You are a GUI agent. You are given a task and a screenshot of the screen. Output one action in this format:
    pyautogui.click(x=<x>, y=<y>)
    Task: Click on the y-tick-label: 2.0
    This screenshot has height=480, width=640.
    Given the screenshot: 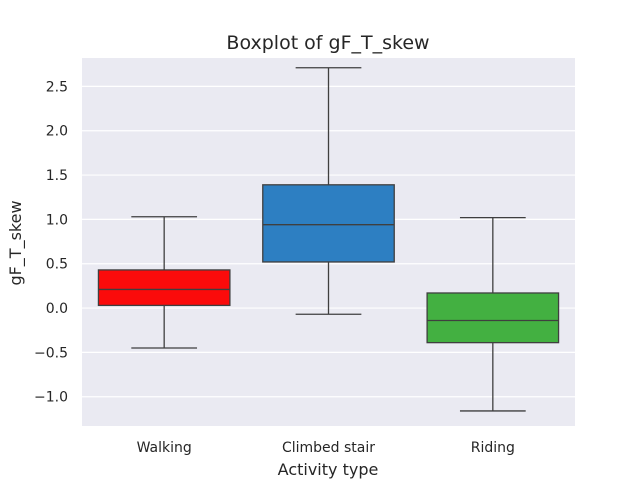 What is the action you would take?
    pyautogui.click(x=57, y=132)
    